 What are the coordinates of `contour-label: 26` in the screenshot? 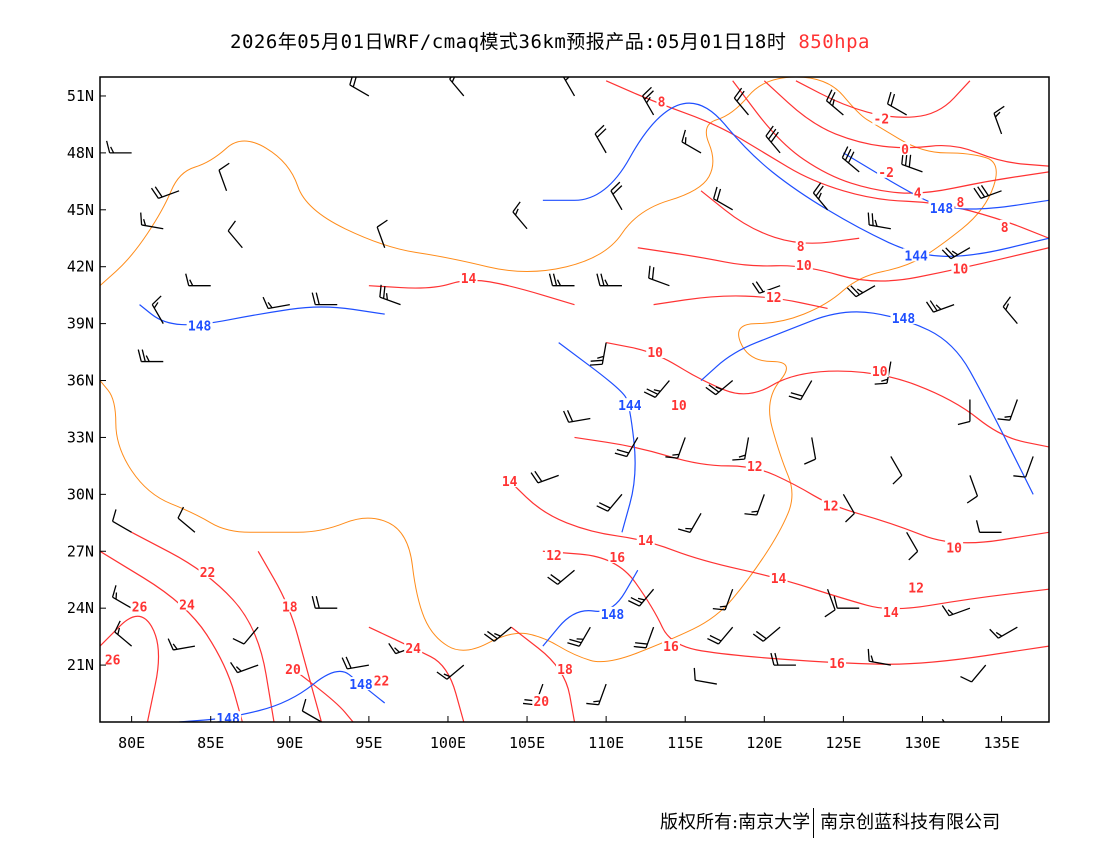 It's located at (140, 607).